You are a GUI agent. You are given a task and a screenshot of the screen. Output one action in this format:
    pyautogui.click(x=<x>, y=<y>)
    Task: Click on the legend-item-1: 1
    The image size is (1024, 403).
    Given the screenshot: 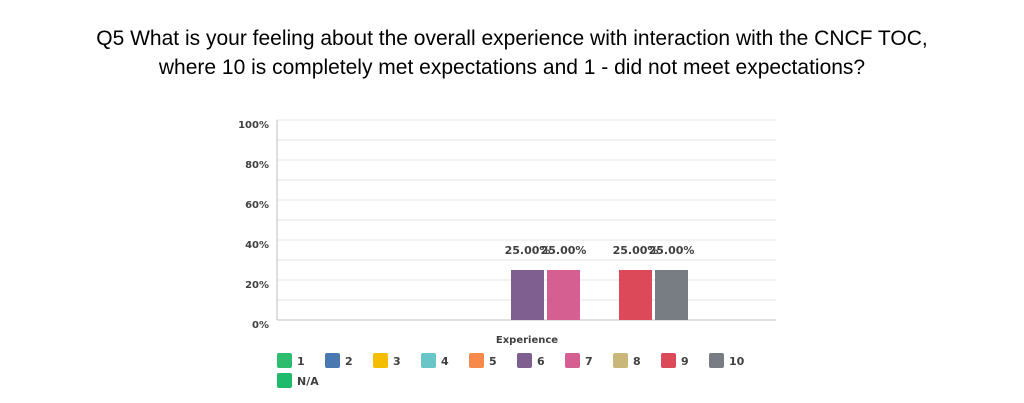 What is the action you would take?
    pyautogui.click(x=291, y=360)
    